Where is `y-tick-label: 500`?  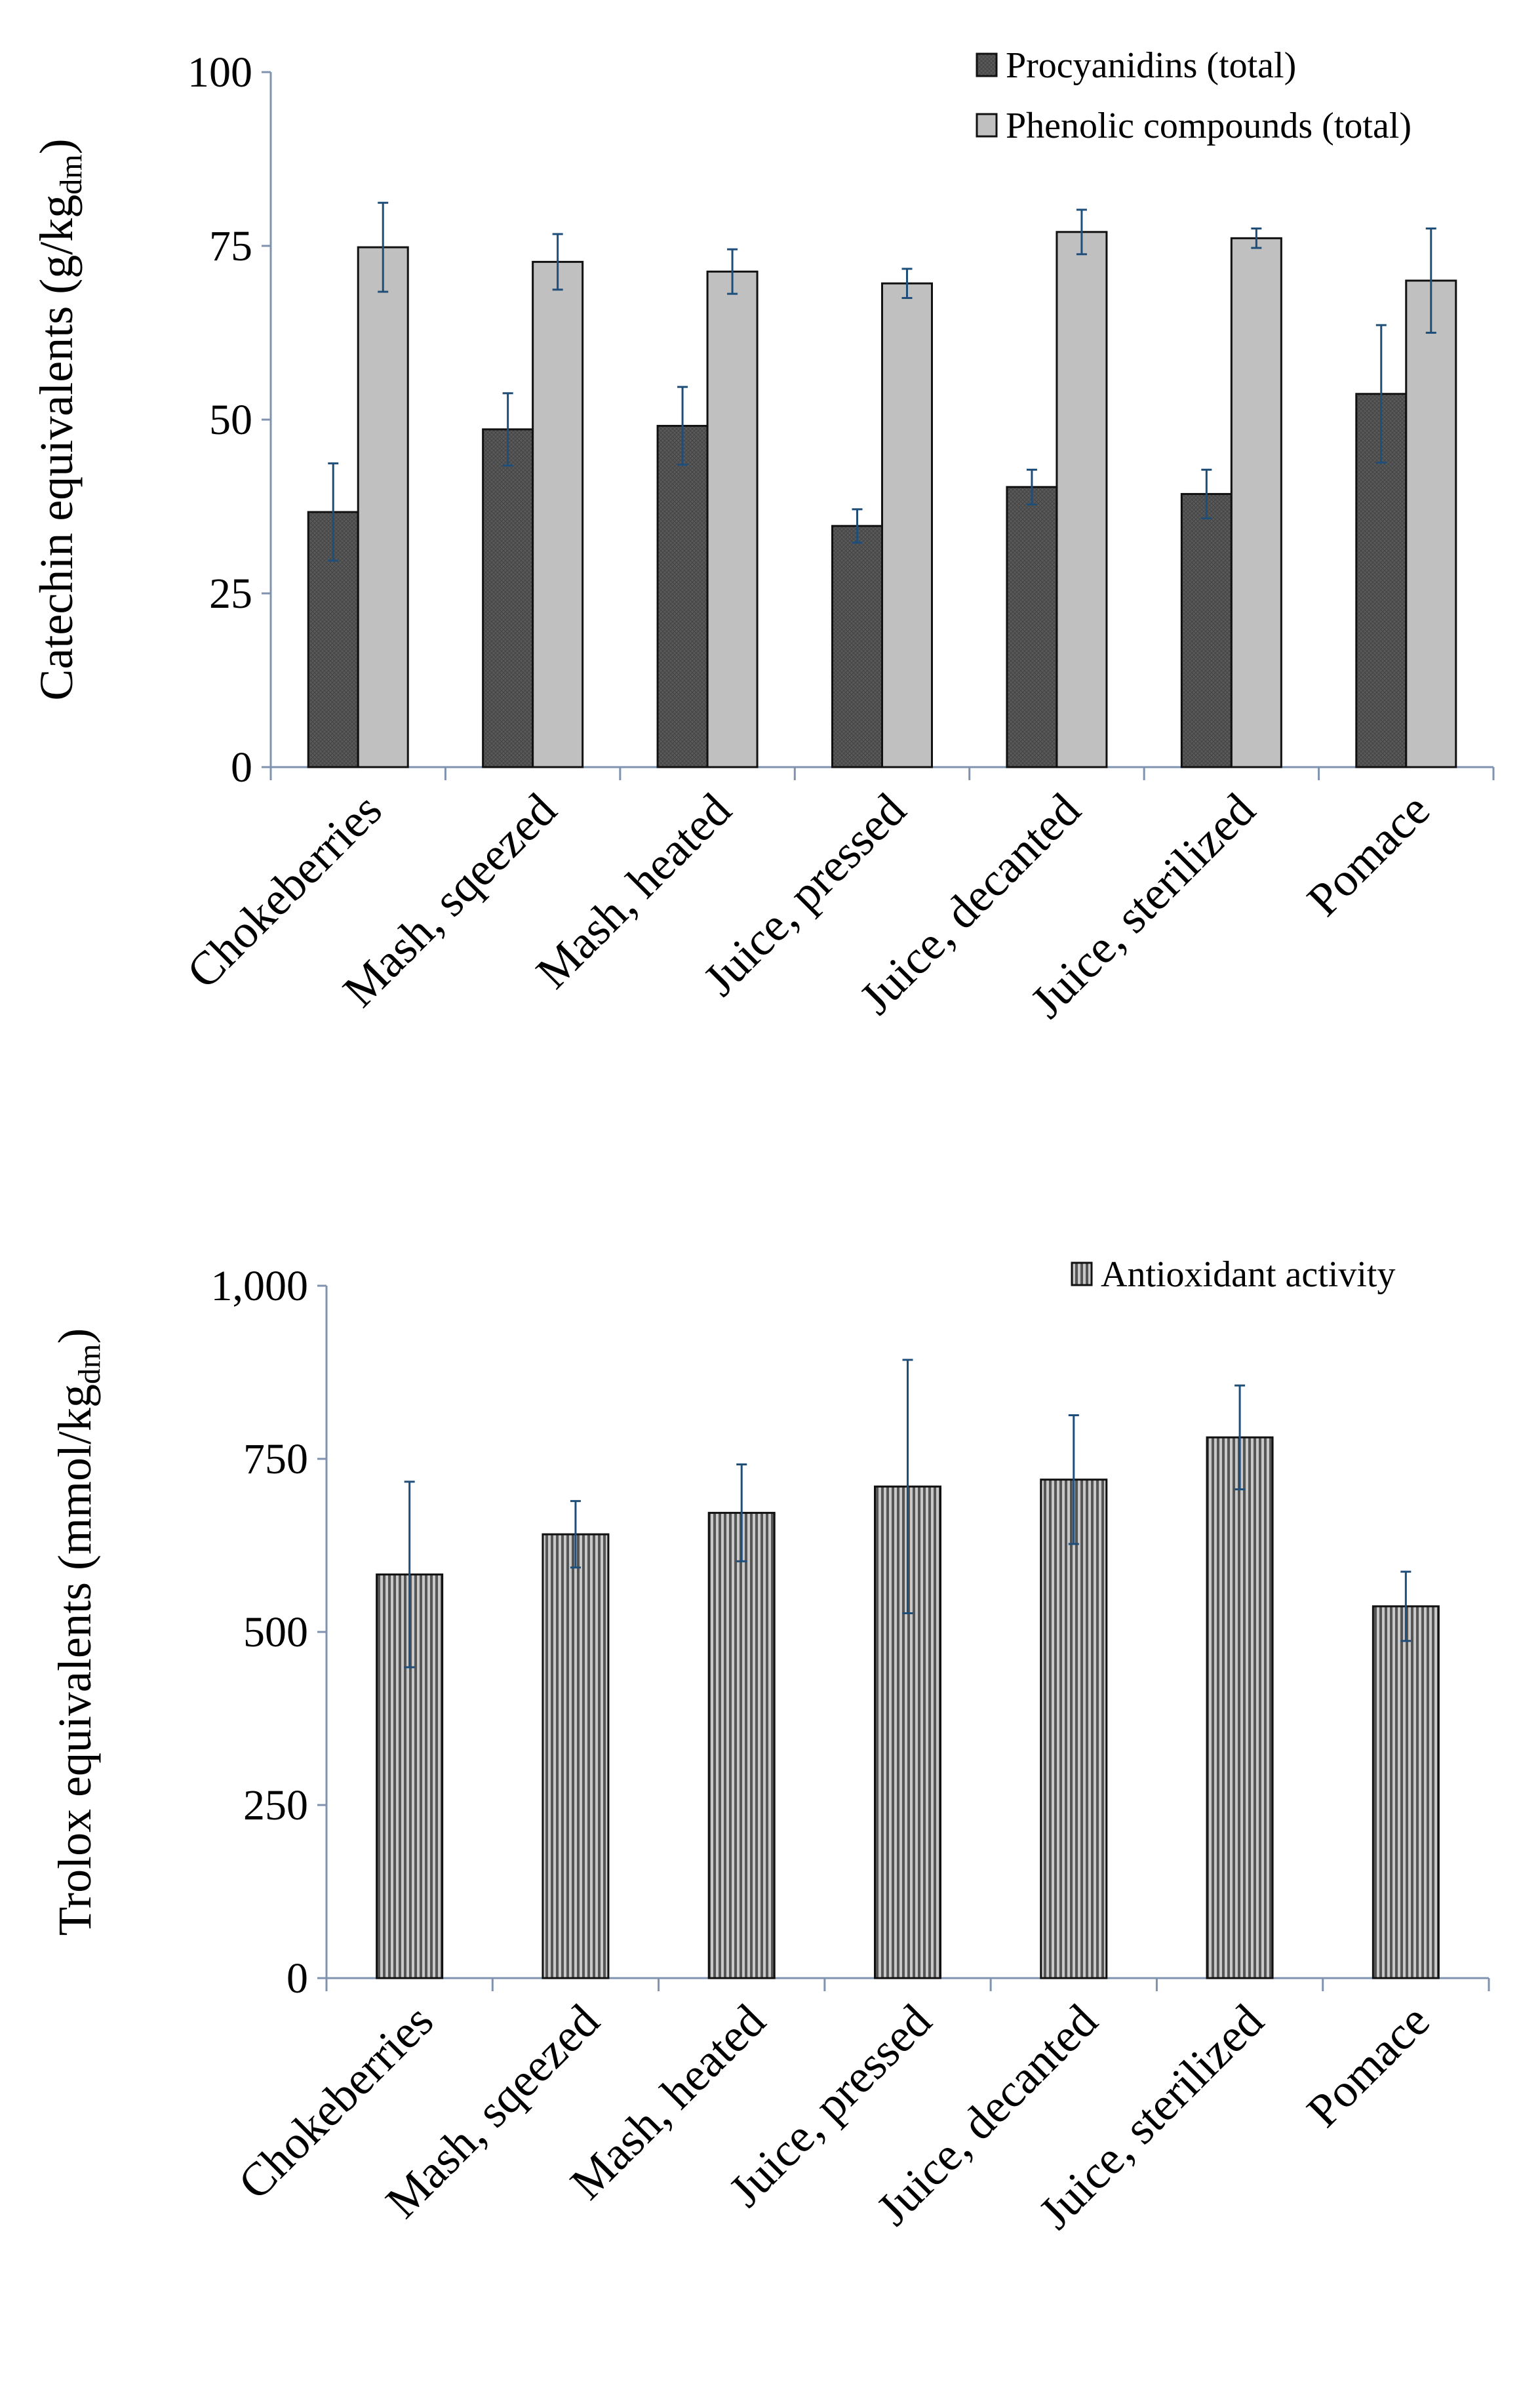 y-tick-label: 500 is located at coordinates (275, 1632).